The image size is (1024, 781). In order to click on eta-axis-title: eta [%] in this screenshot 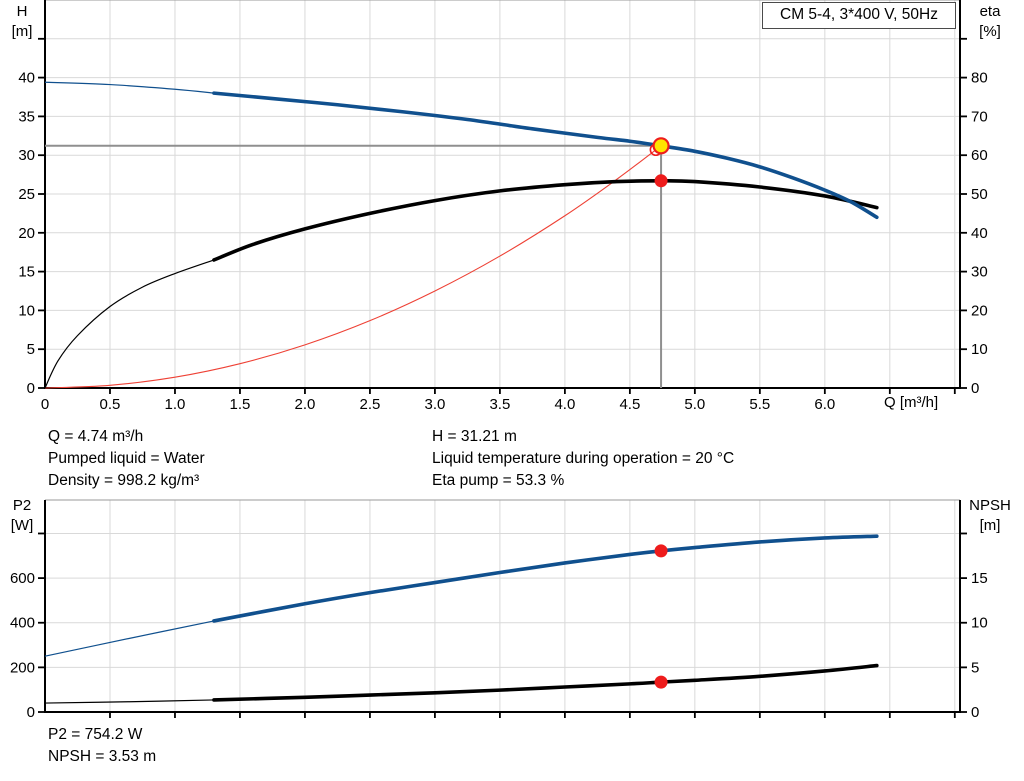, I will do `click(990, 22)`.